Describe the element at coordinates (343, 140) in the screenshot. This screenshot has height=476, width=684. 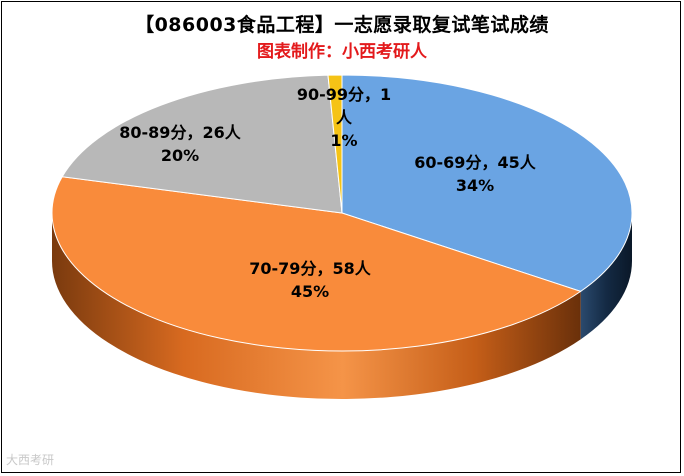
I see `slice-label-90-99-line3: 1%` at that location.